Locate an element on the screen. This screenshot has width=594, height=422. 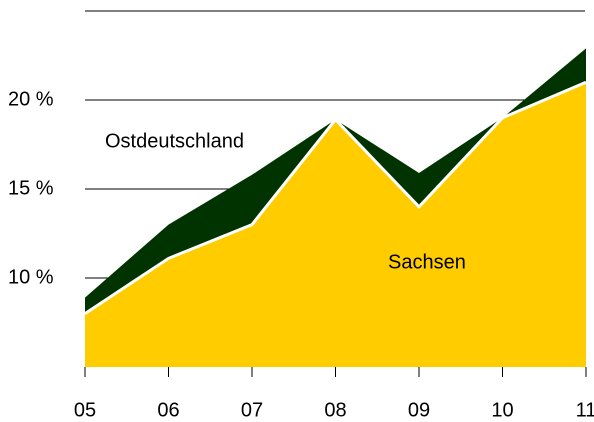
x-tick-label: 09 is located at coordinates (419, 410).